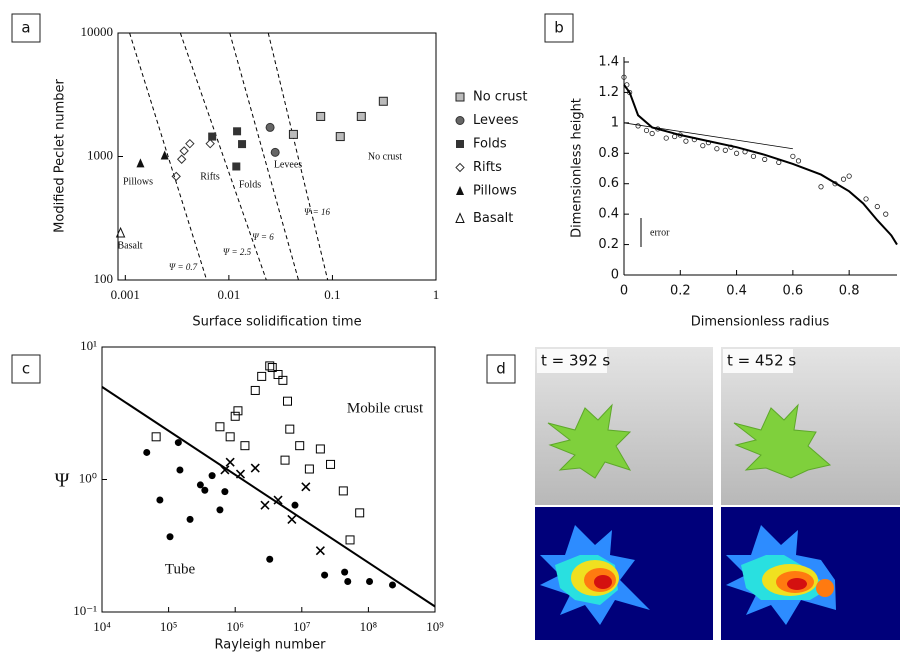  Describe the element at coordinates (228, 294) in the screenshot. I see `x-tick-label: 0.01` at that location.